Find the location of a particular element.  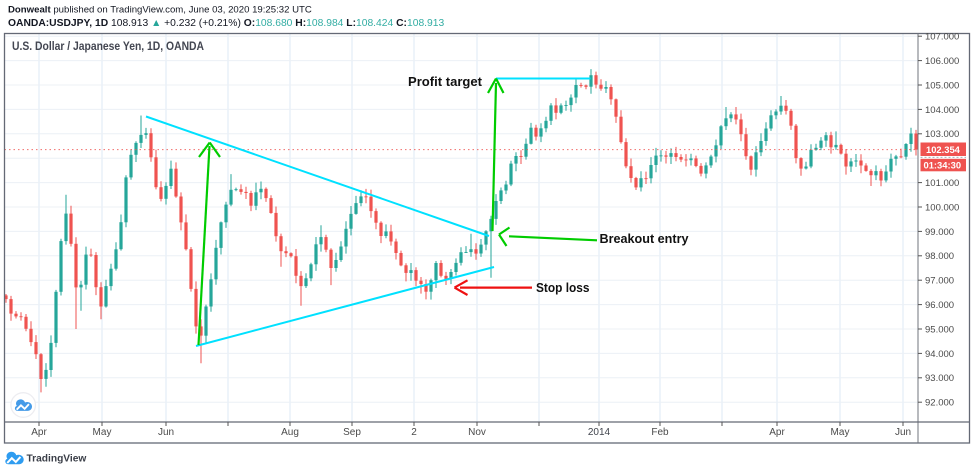

svg-text: 2 is located at coordinates (414, 432).